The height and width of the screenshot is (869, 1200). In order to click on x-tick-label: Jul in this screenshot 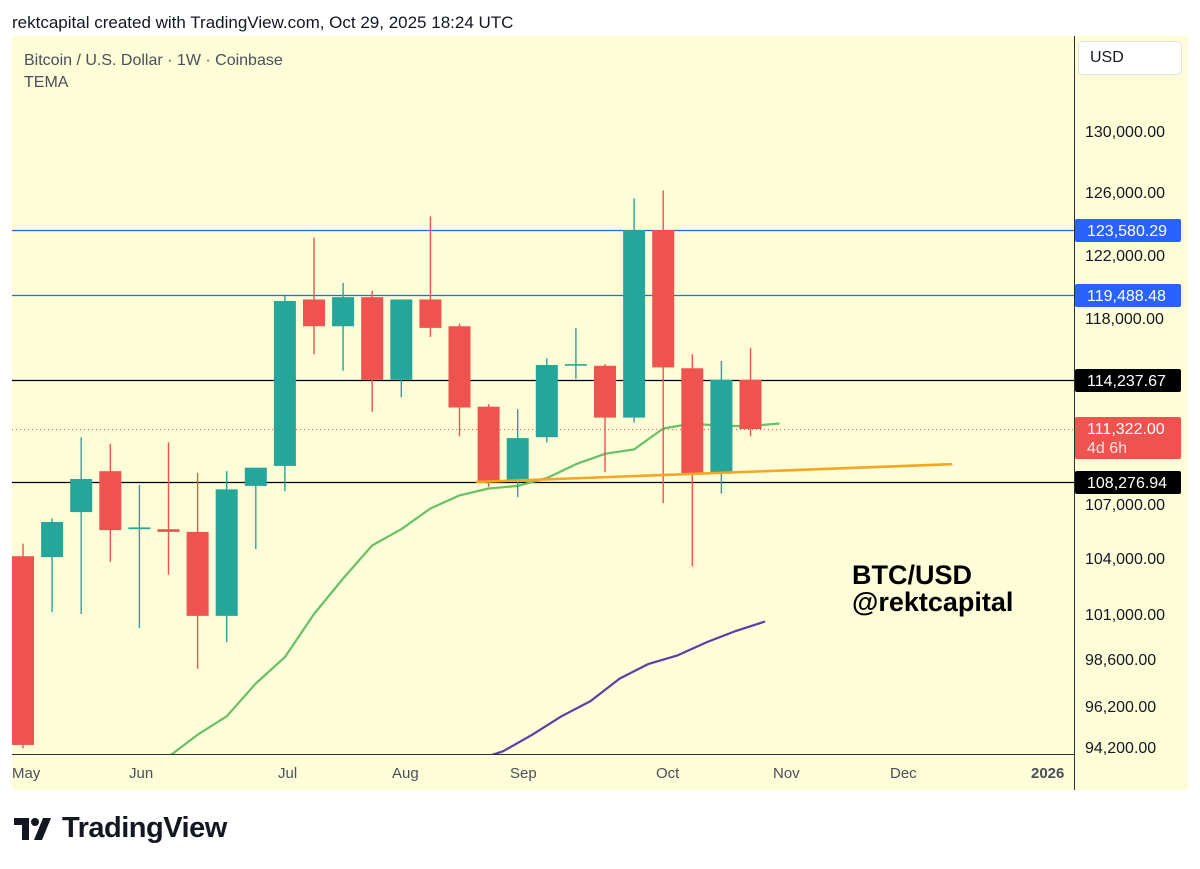, I will do `click(287, 773)`.